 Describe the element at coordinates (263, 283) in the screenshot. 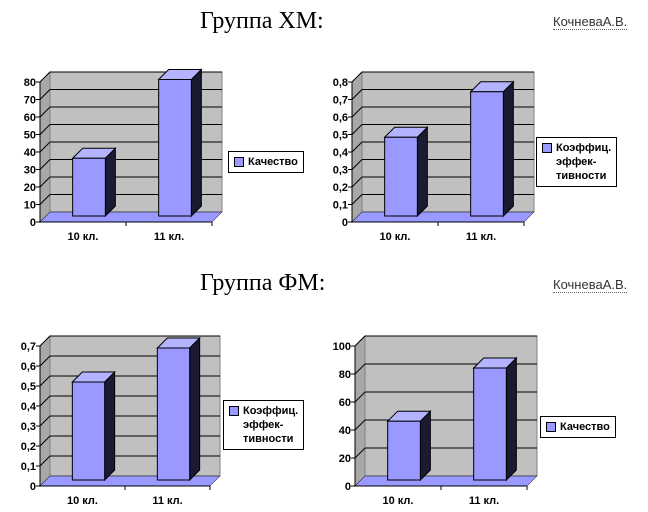

I see `group2-title: Группа ФМ:` at that location.